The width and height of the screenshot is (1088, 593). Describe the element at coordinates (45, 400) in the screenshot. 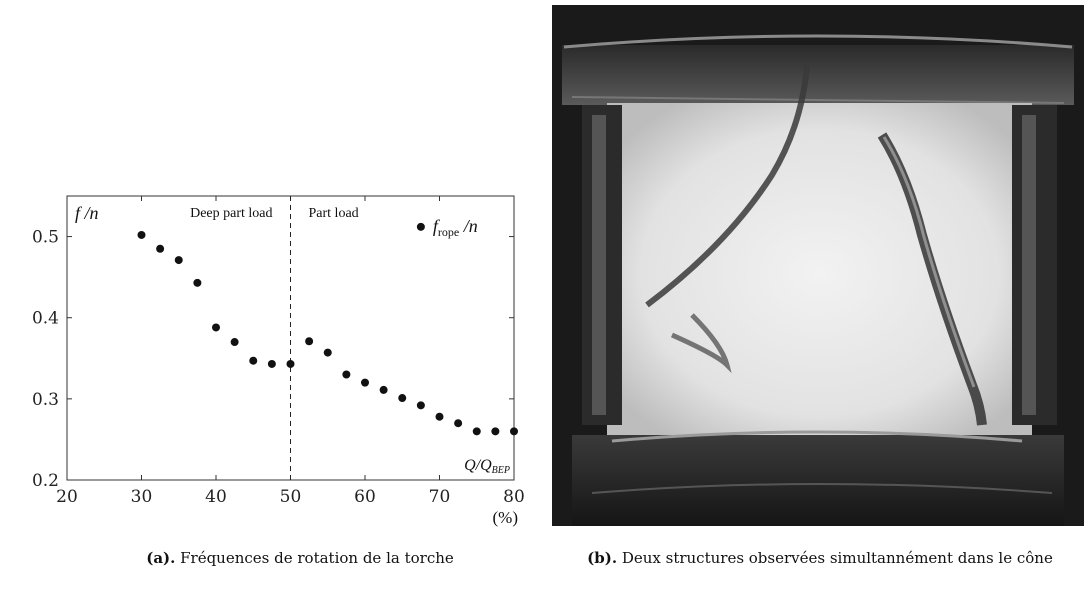

I see `y-tick-label: 0.3` at that location.